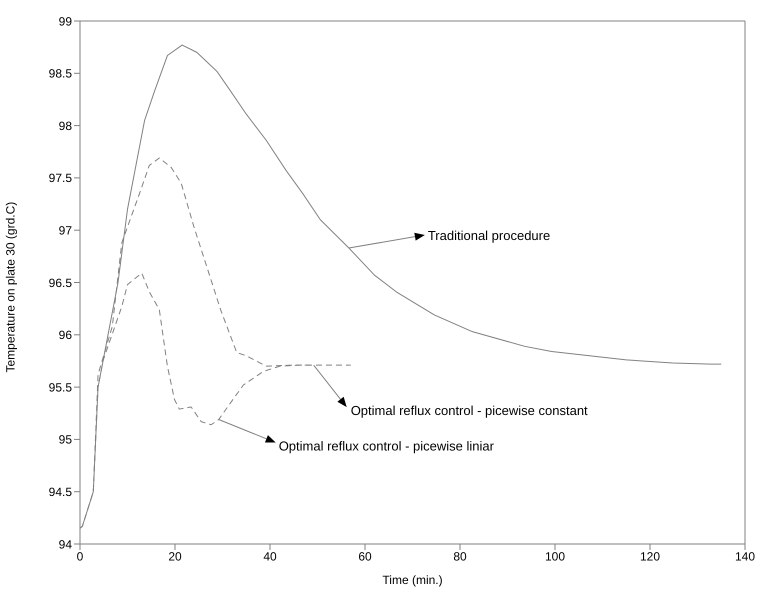  Describe the element at coordinates (60, 283) in the screenshot. I see `y-tick-label: 96.5` at that location.